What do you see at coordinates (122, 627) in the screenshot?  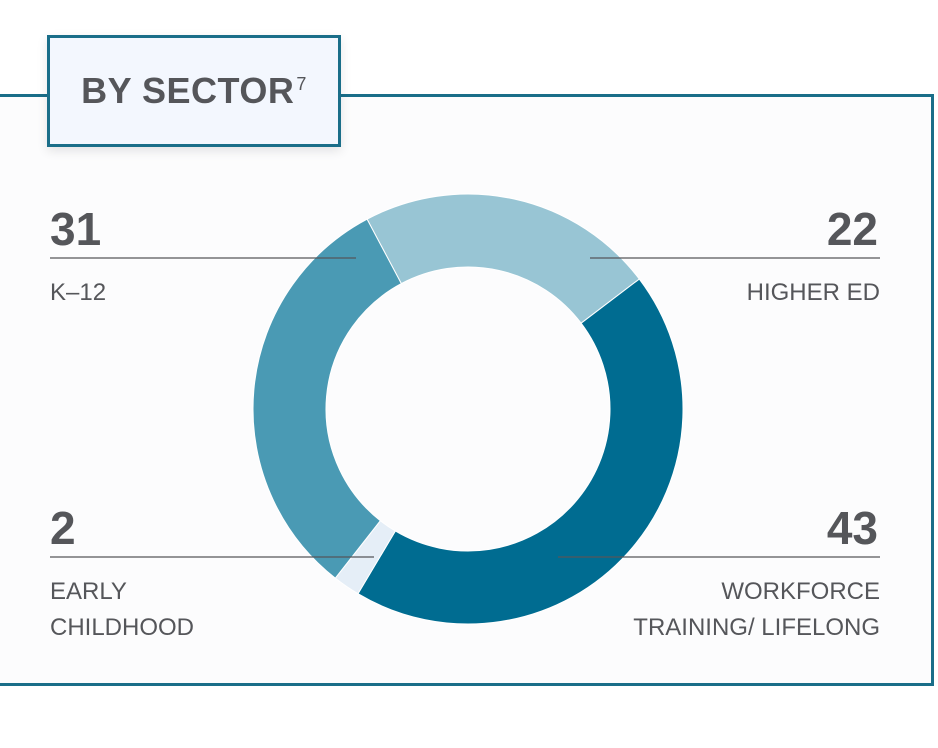 I see `stat-label-early-childhood-line2: CHILDHOOD` at bounding box center [122, 627].